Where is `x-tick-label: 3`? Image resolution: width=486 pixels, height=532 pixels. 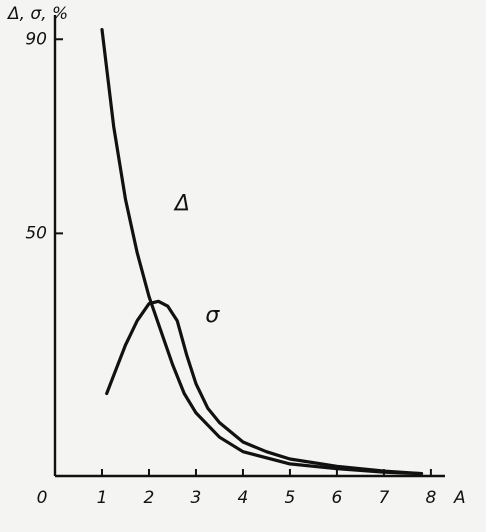 x-tick-label: 3 is located at coordinates (196, 498).